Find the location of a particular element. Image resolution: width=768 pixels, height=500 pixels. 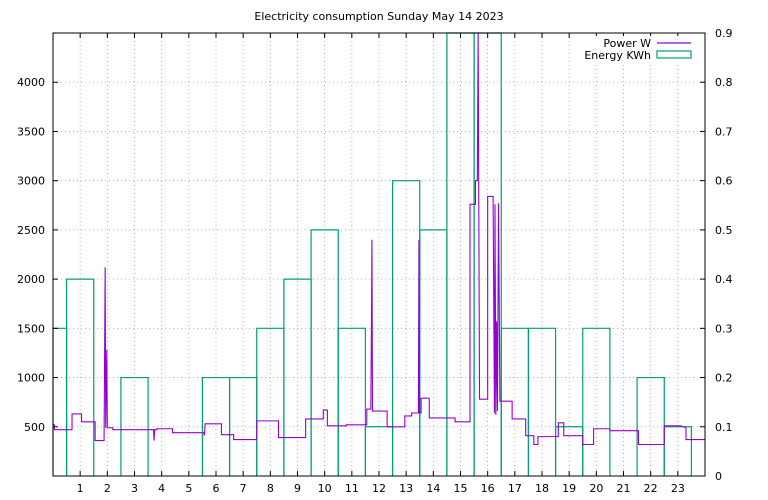

y-right-tick-label: 0.4 is located at coordinates (724, 279).